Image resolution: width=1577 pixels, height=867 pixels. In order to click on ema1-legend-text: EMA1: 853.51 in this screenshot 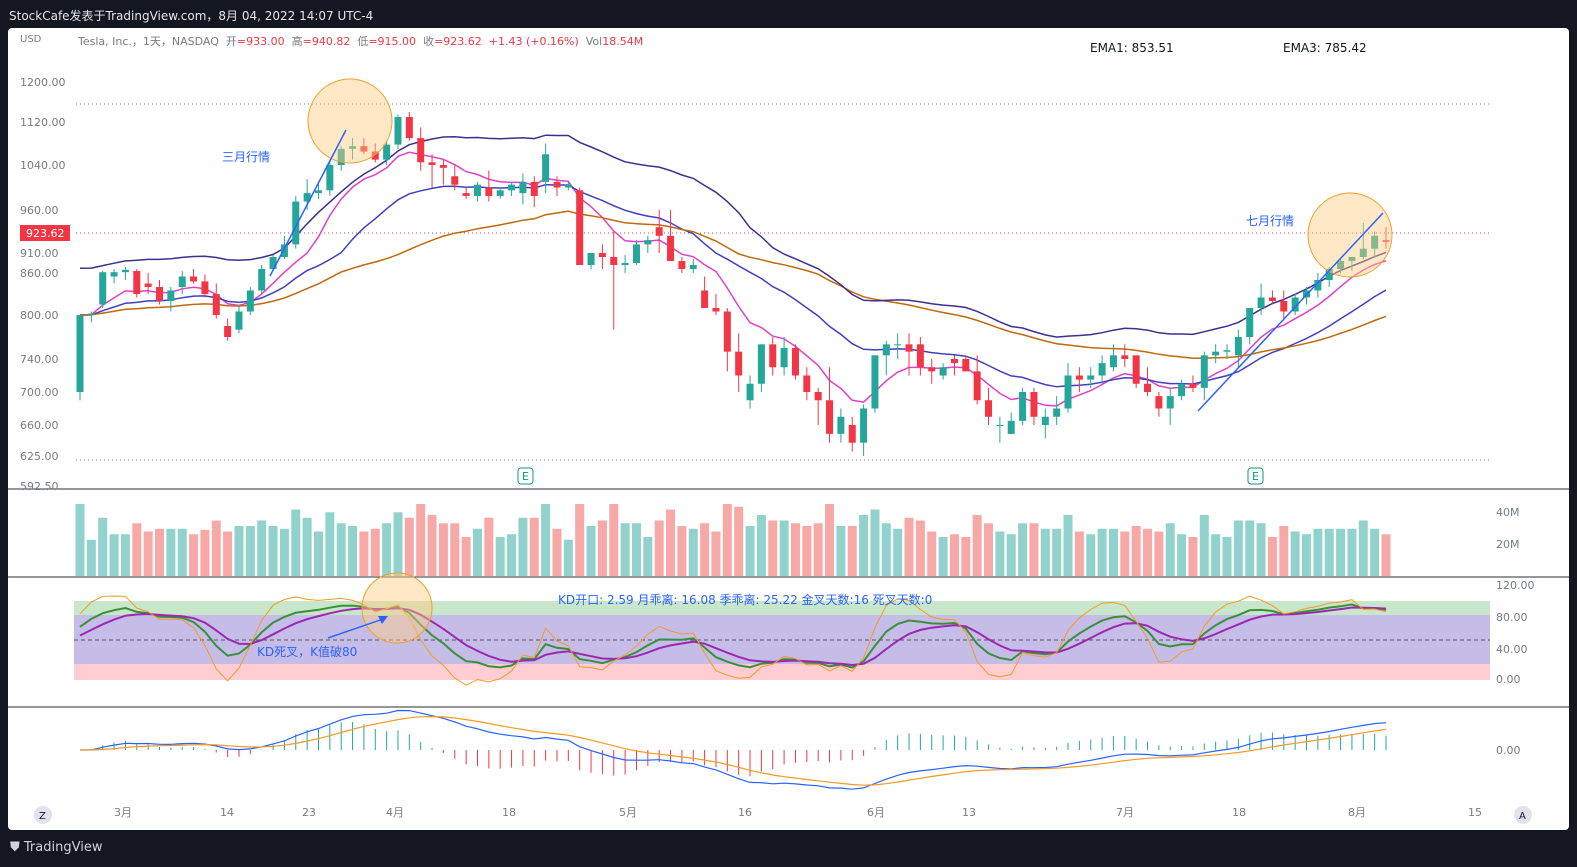, I will do `click(1132, 48)`.